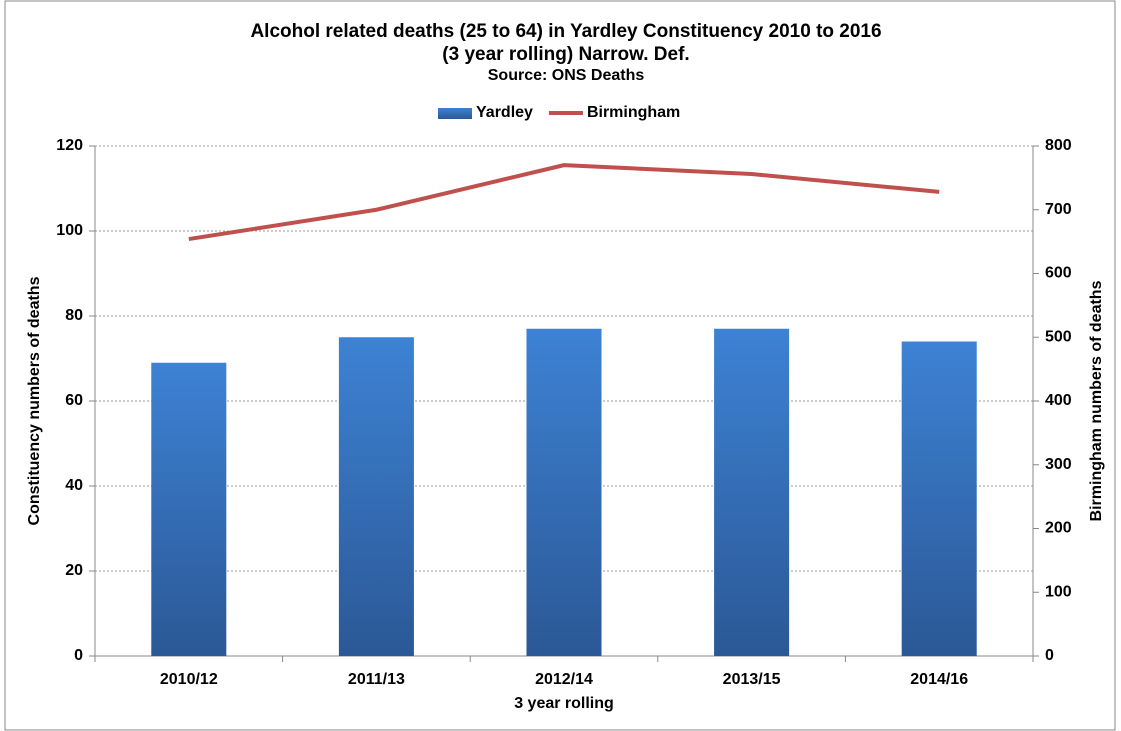 The height and width of the screenshot is (731, 1121). What do you see at coordinates (504, 112) in the screenshot?
I see `legend-label: Yardley` at bounding box center [504, 112].